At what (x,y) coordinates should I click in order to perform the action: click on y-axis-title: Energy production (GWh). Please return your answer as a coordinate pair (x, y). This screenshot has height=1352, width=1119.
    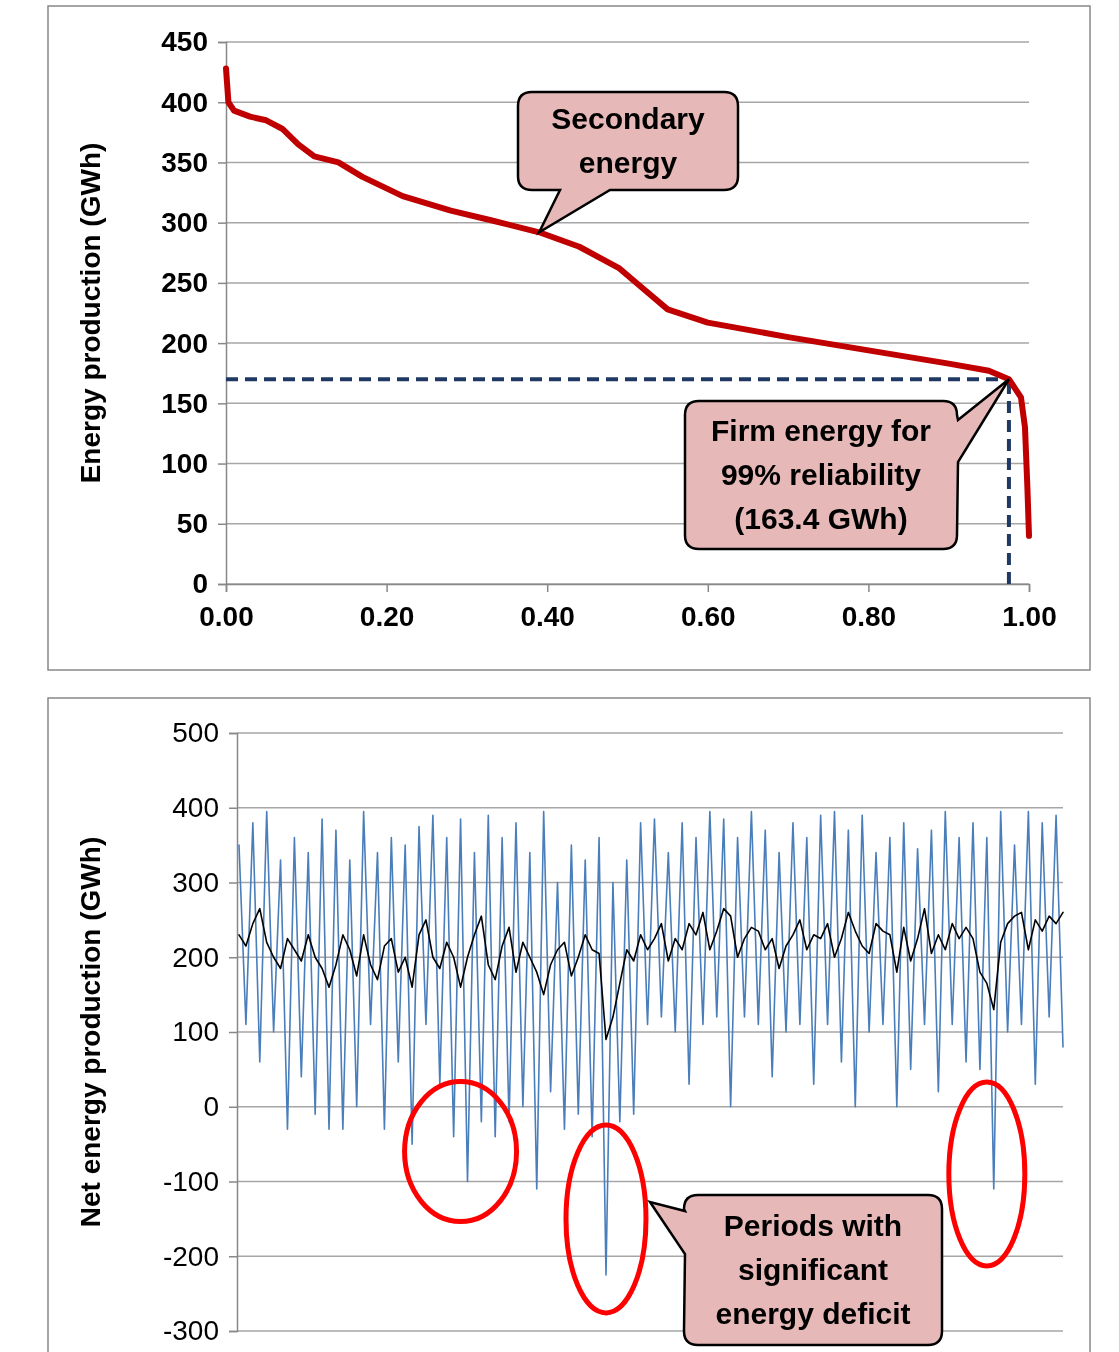
    Looking at the image, I should click on (90, 313).